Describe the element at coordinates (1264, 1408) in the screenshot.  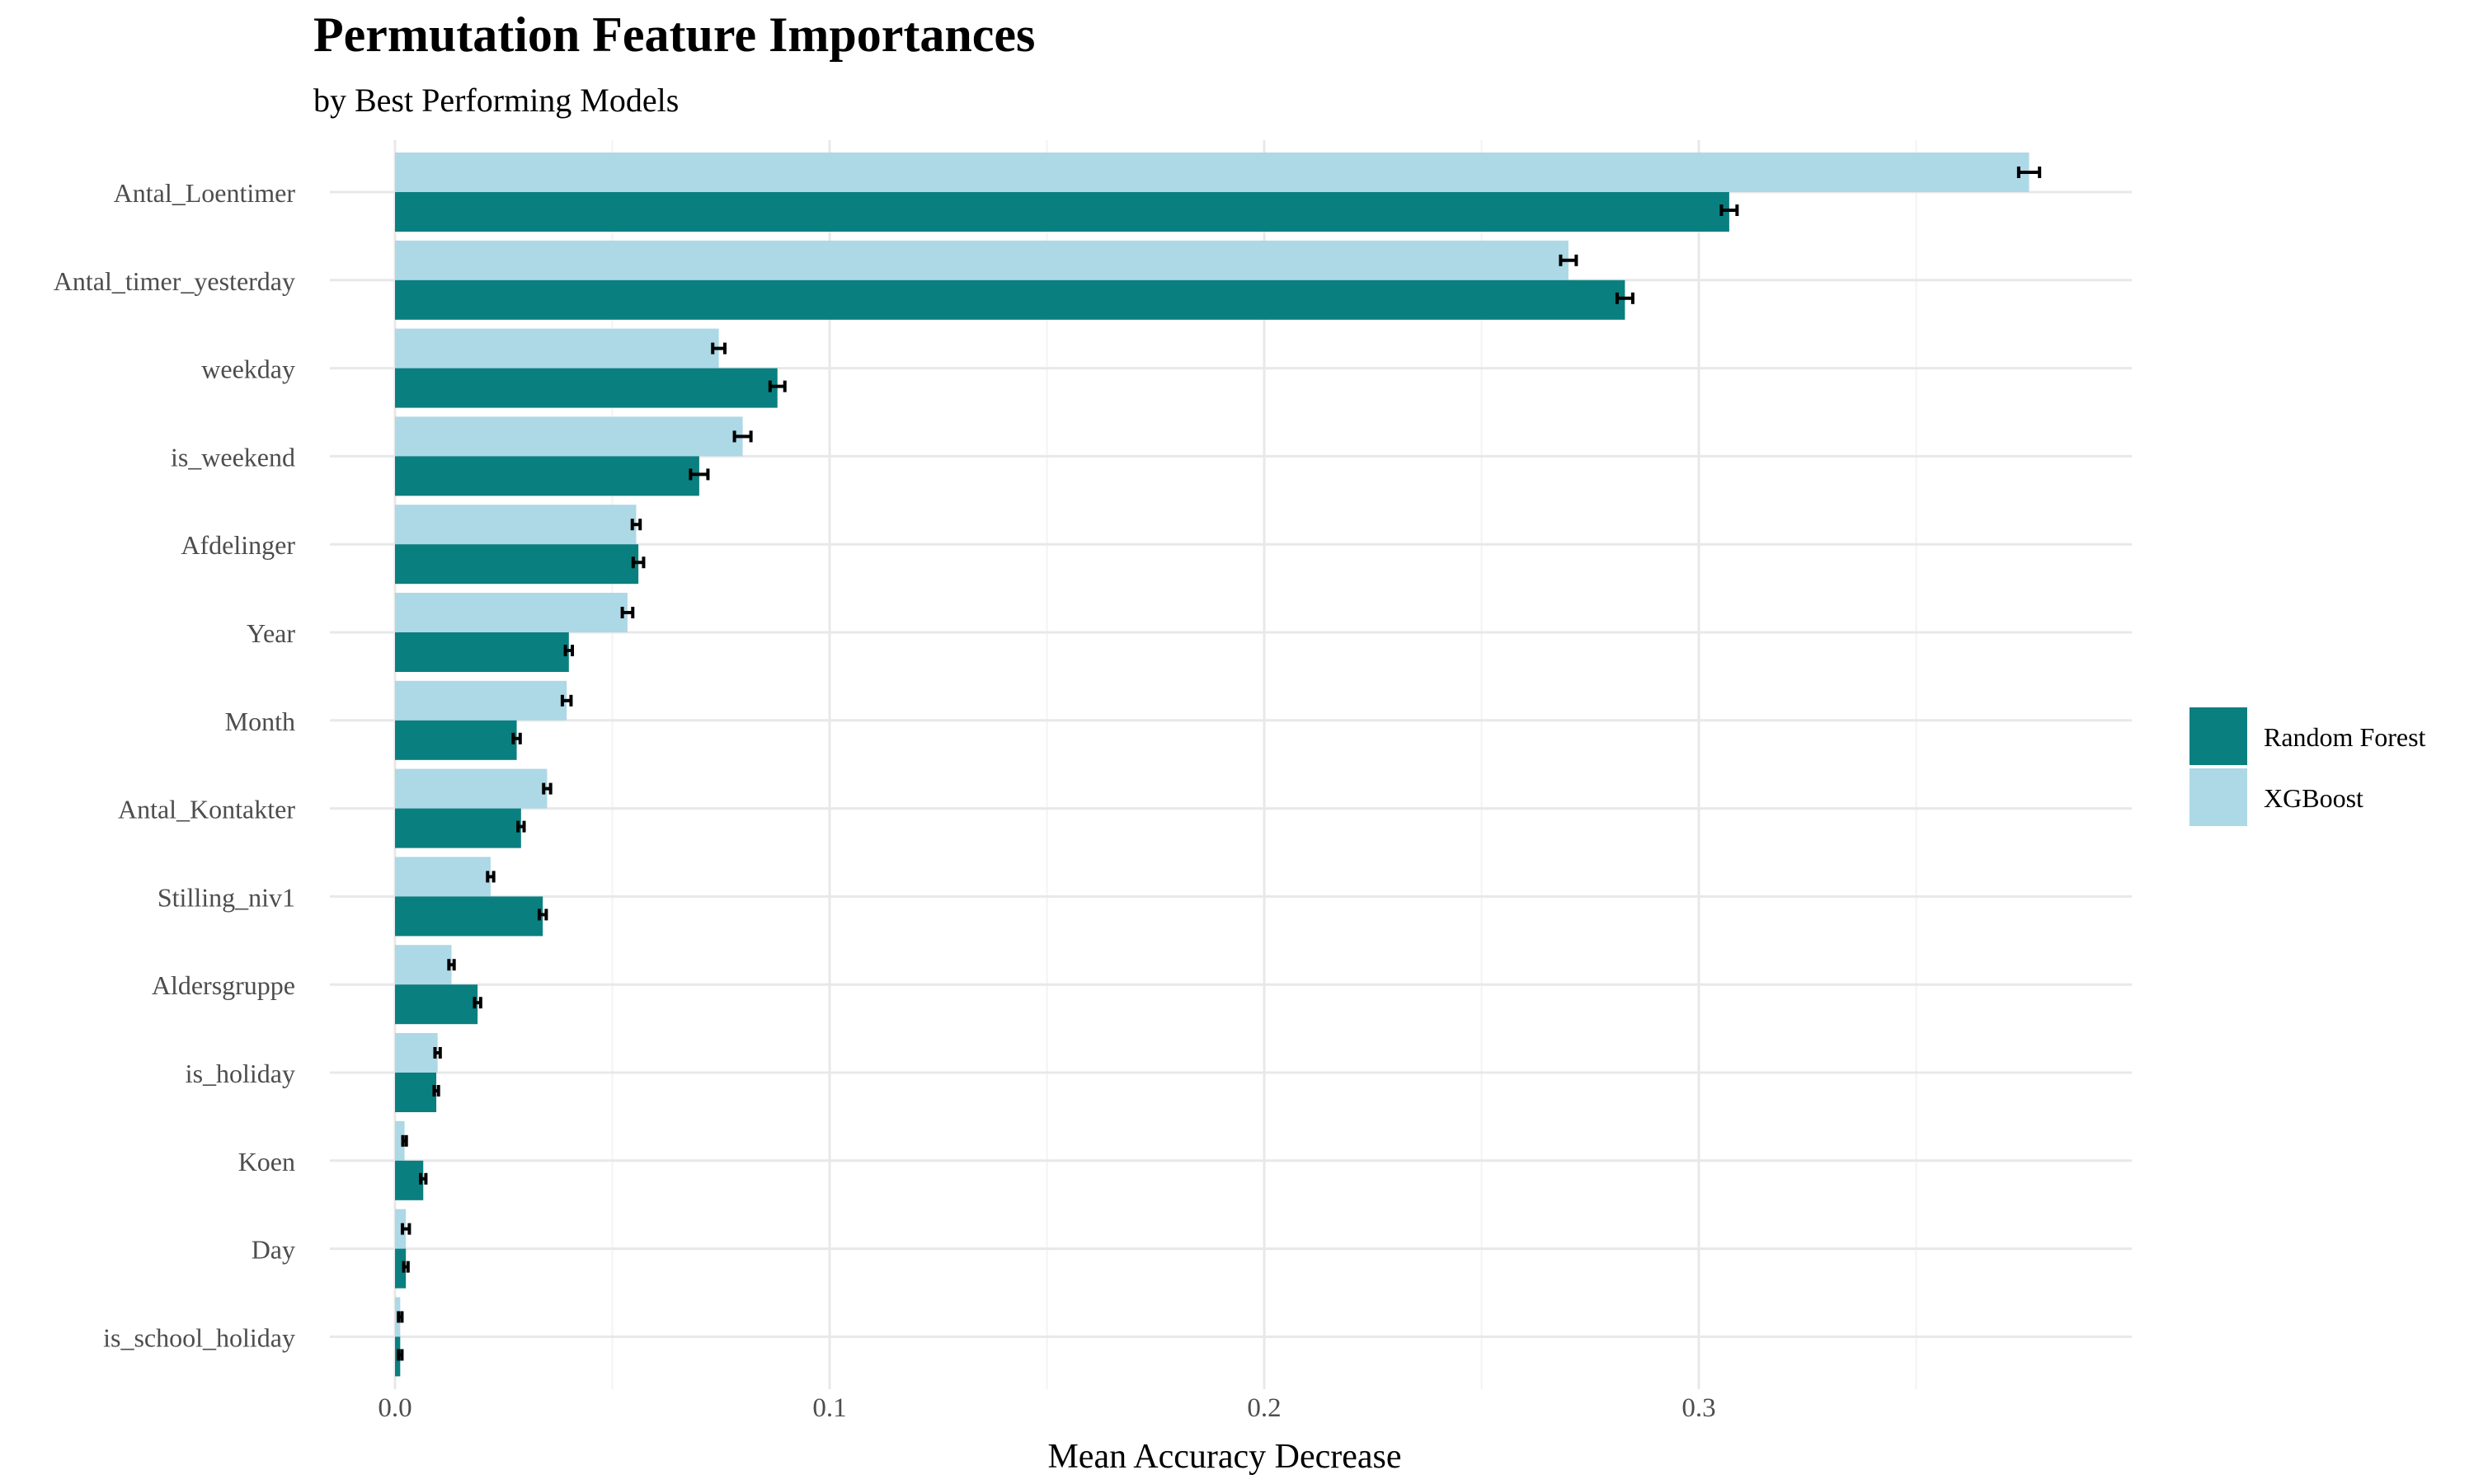
I see `x-tick-label: 0.2` at that location.